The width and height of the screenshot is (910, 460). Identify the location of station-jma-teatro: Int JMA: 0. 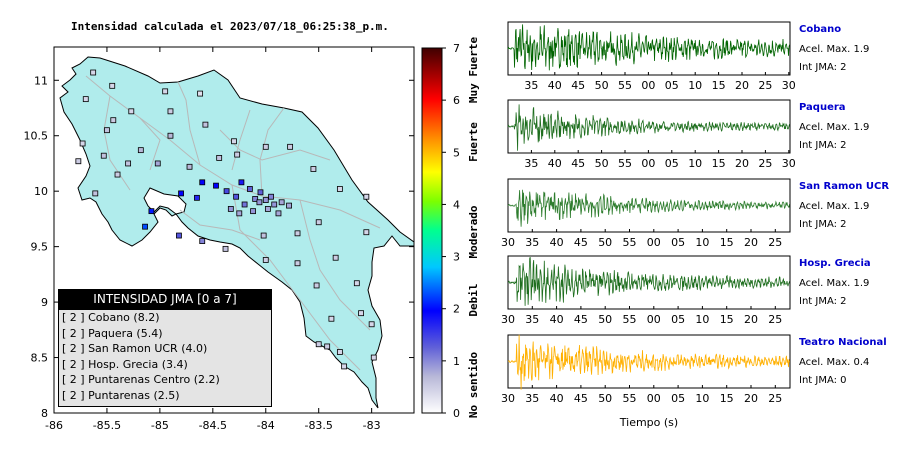
(823, 380).